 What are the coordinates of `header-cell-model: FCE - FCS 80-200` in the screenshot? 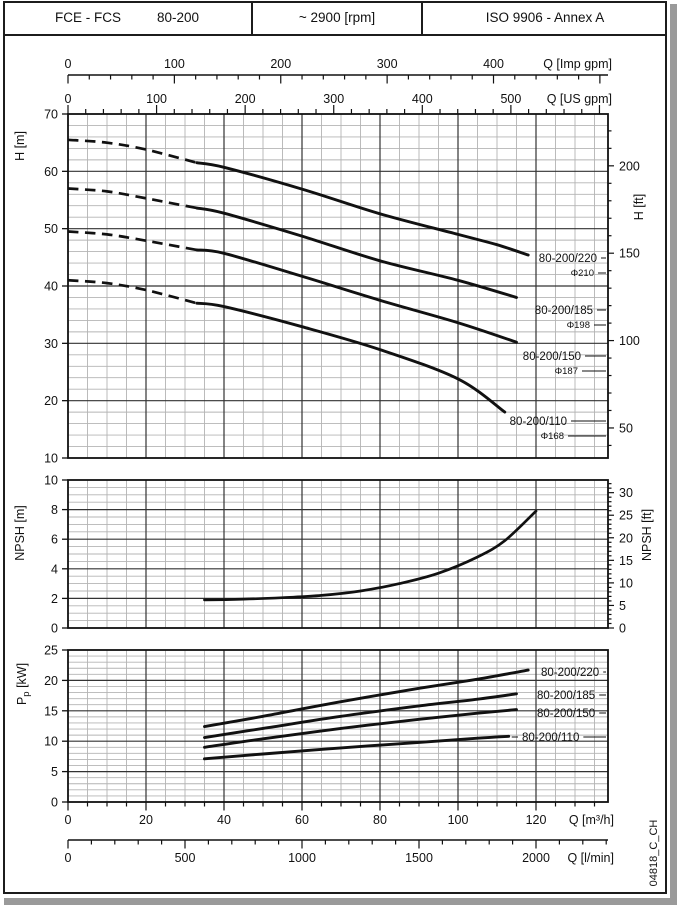 It's located at (127, 17).